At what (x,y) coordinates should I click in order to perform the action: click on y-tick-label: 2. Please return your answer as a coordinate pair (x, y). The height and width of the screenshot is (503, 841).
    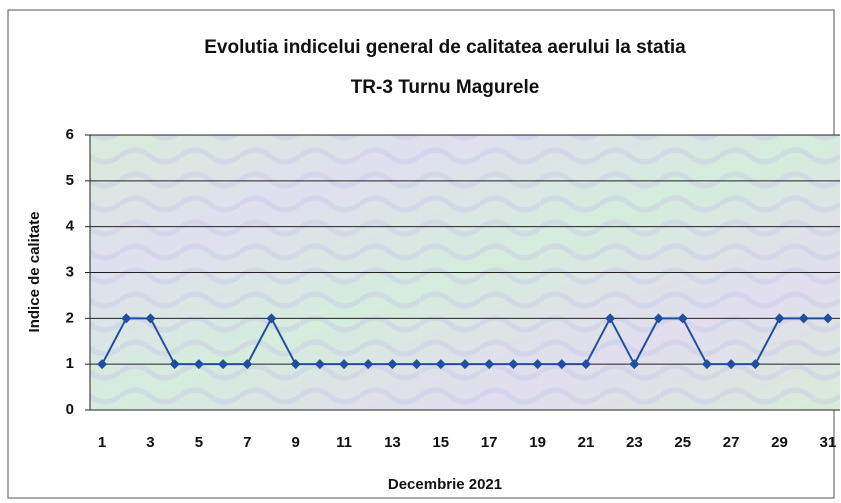
    Looking at the image, I should click on (70, 317).